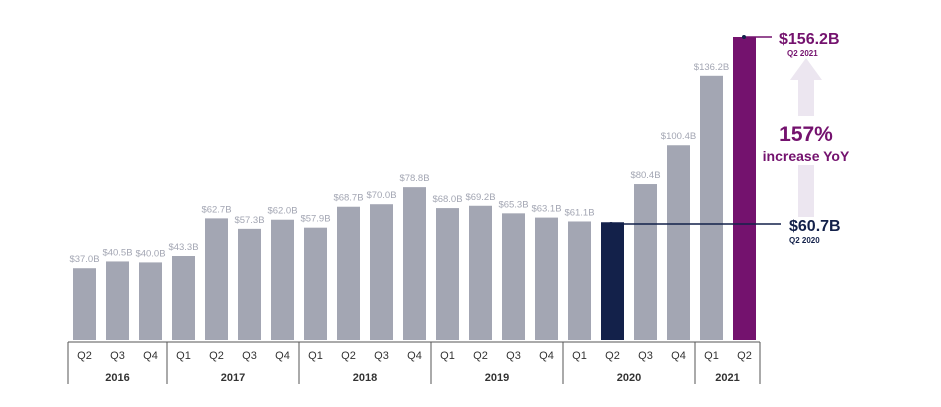 The height and width of the screenshot is (407, 941). What do you see at coordinates (216, 209) in the screenshot?
I see `data-label: $62.7B` at bounding box center [216, 209].